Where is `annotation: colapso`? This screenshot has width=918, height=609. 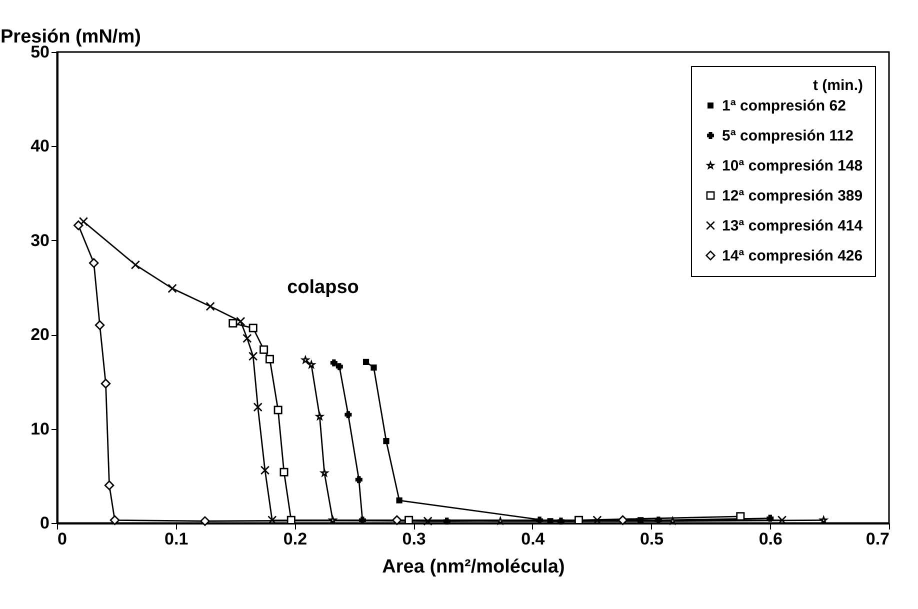
annotation: colapso is located at coordinates (323, 287).